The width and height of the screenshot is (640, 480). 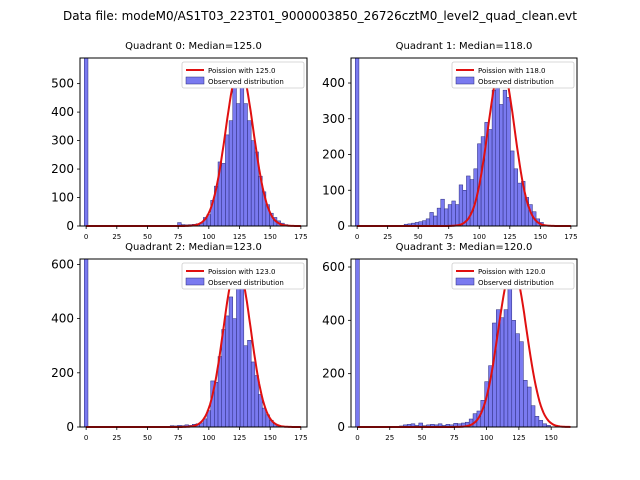 I want to click on chart-title: Quadrant 0: Median=125.0, so click(x=193, y=46).